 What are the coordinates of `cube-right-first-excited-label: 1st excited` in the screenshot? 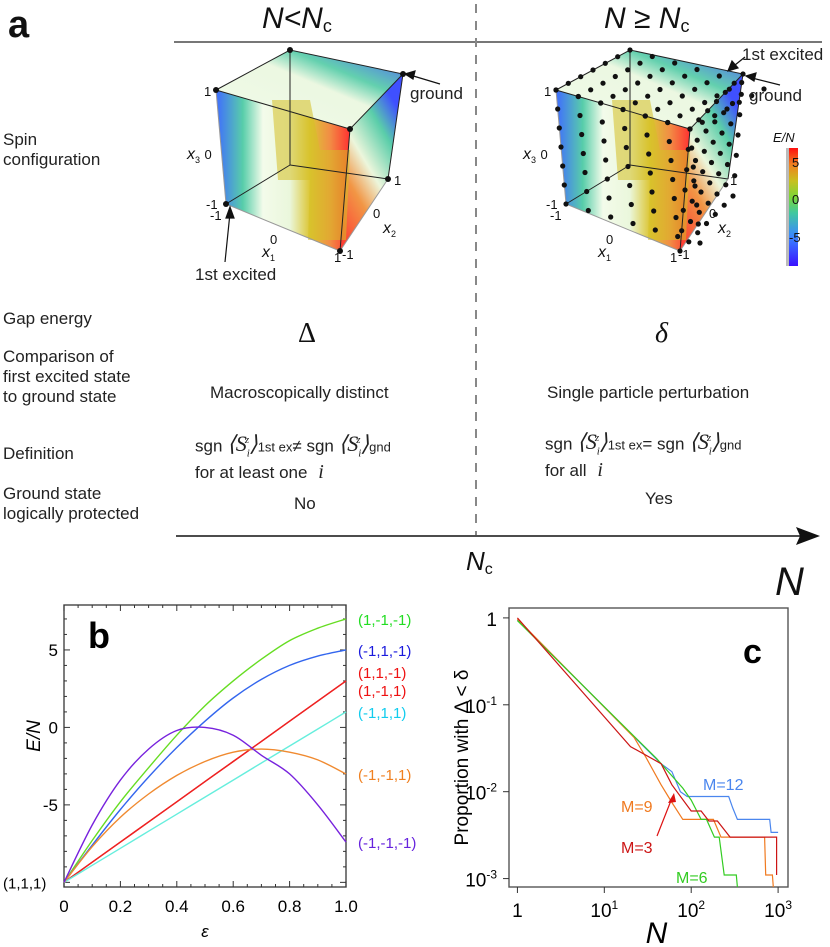 It's located at (783, 54).